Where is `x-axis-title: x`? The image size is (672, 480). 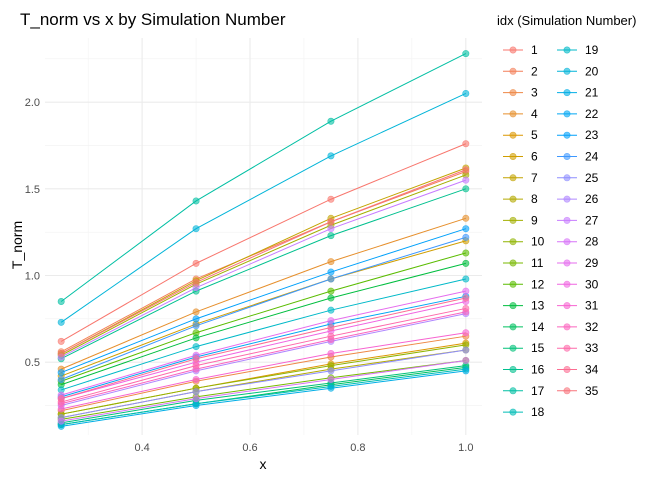 x-axis-title: x is located at coordinates (263, 464).